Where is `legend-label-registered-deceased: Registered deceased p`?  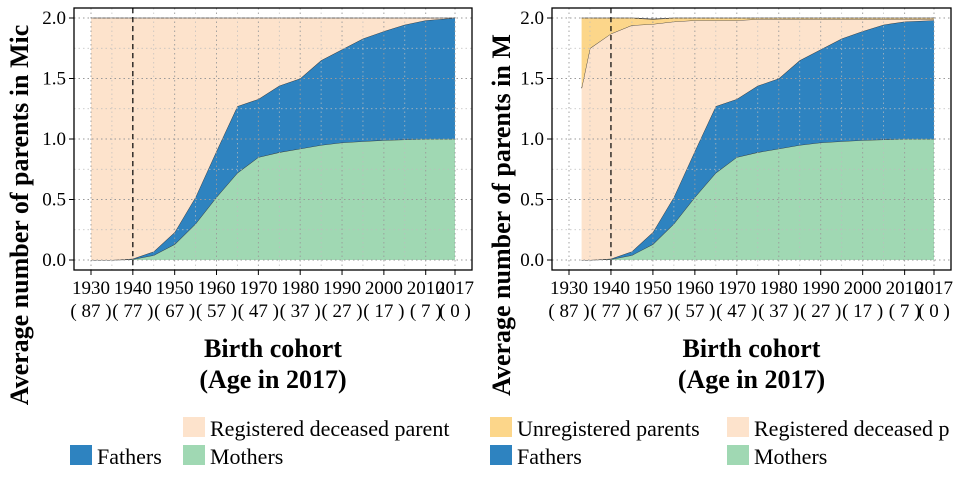 legend-label-registered-deceased: Registered deceased p is located at coordinates (851, 428).